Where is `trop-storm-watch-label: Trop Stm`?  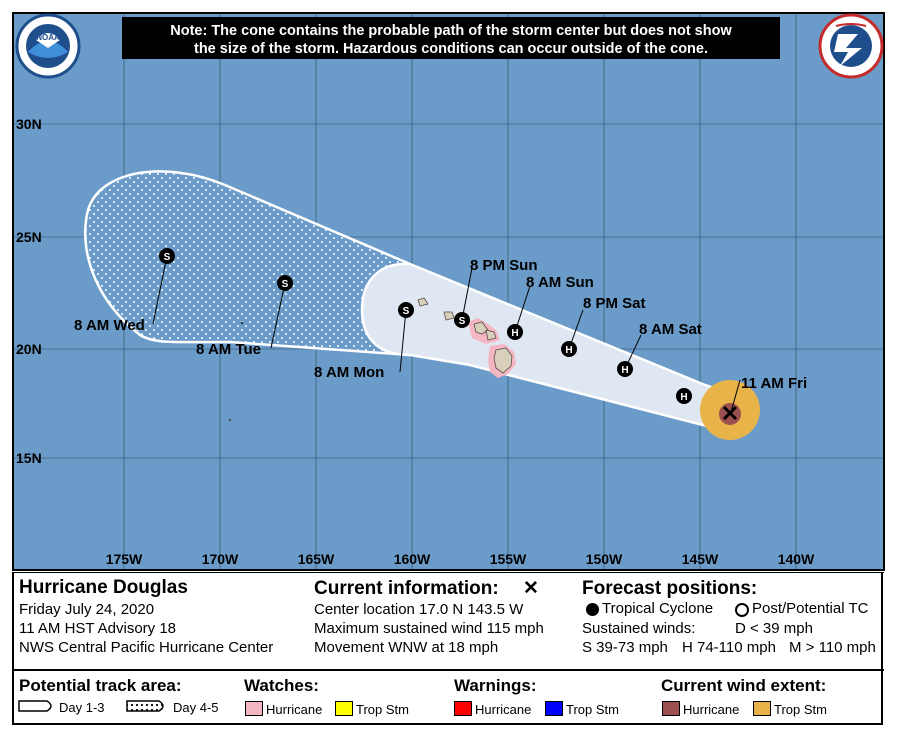
trop-storm-watch-label: Trop Stm is located at coordinates (382, 709).